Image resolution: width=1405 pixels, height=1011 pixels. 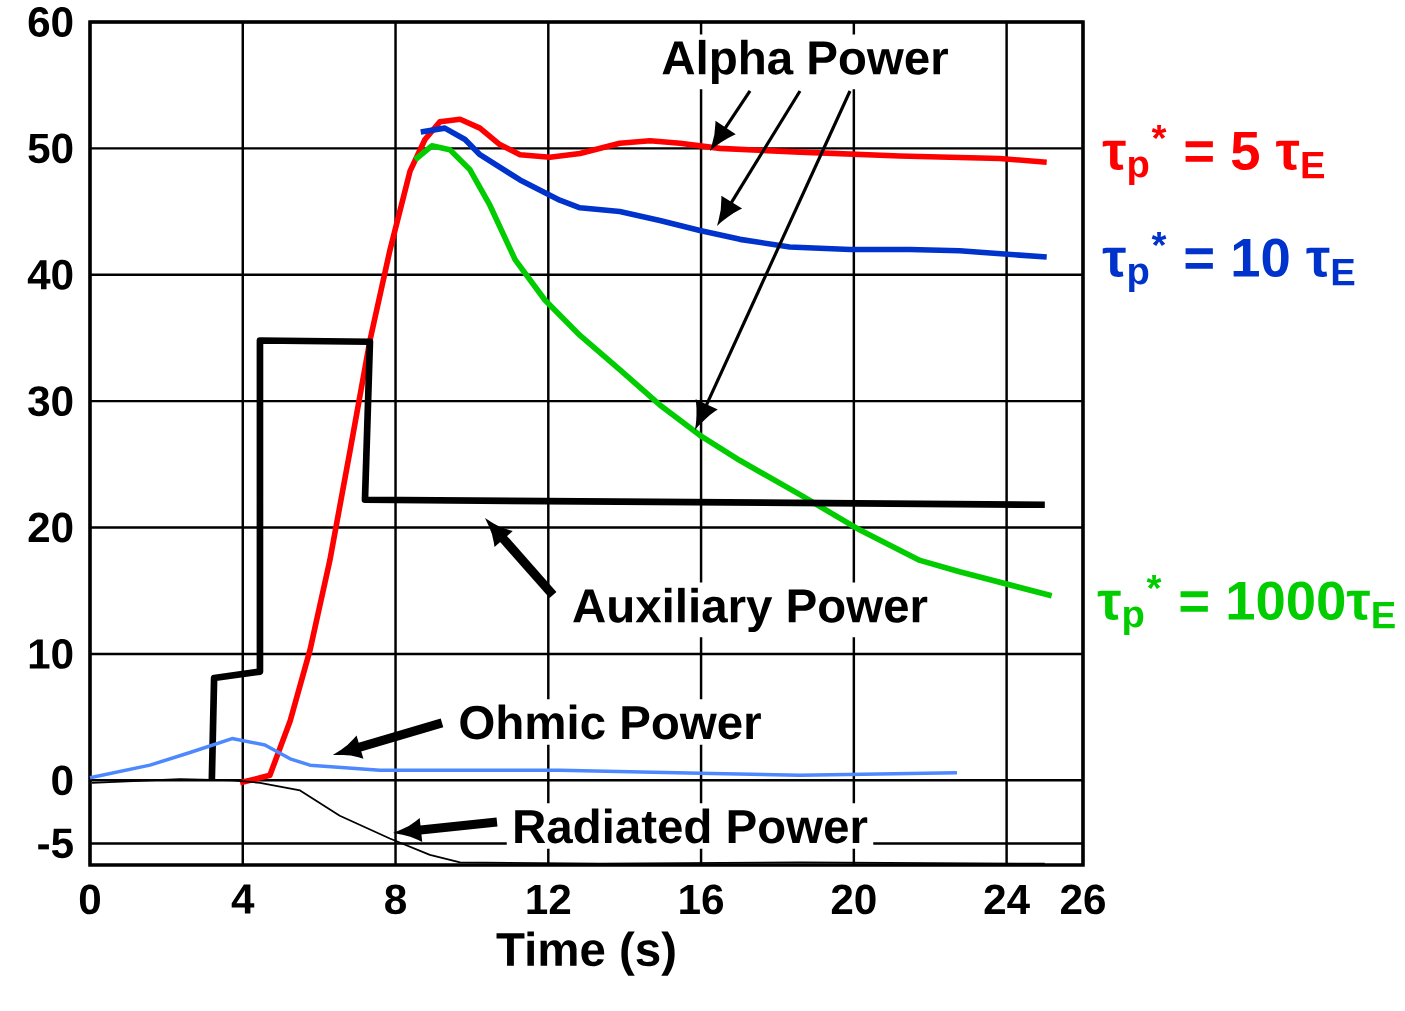 What do you see at coordinates (50, 22) in the screenshot?
I see `y-tick-label: 60` at bounding box center [50, 22].